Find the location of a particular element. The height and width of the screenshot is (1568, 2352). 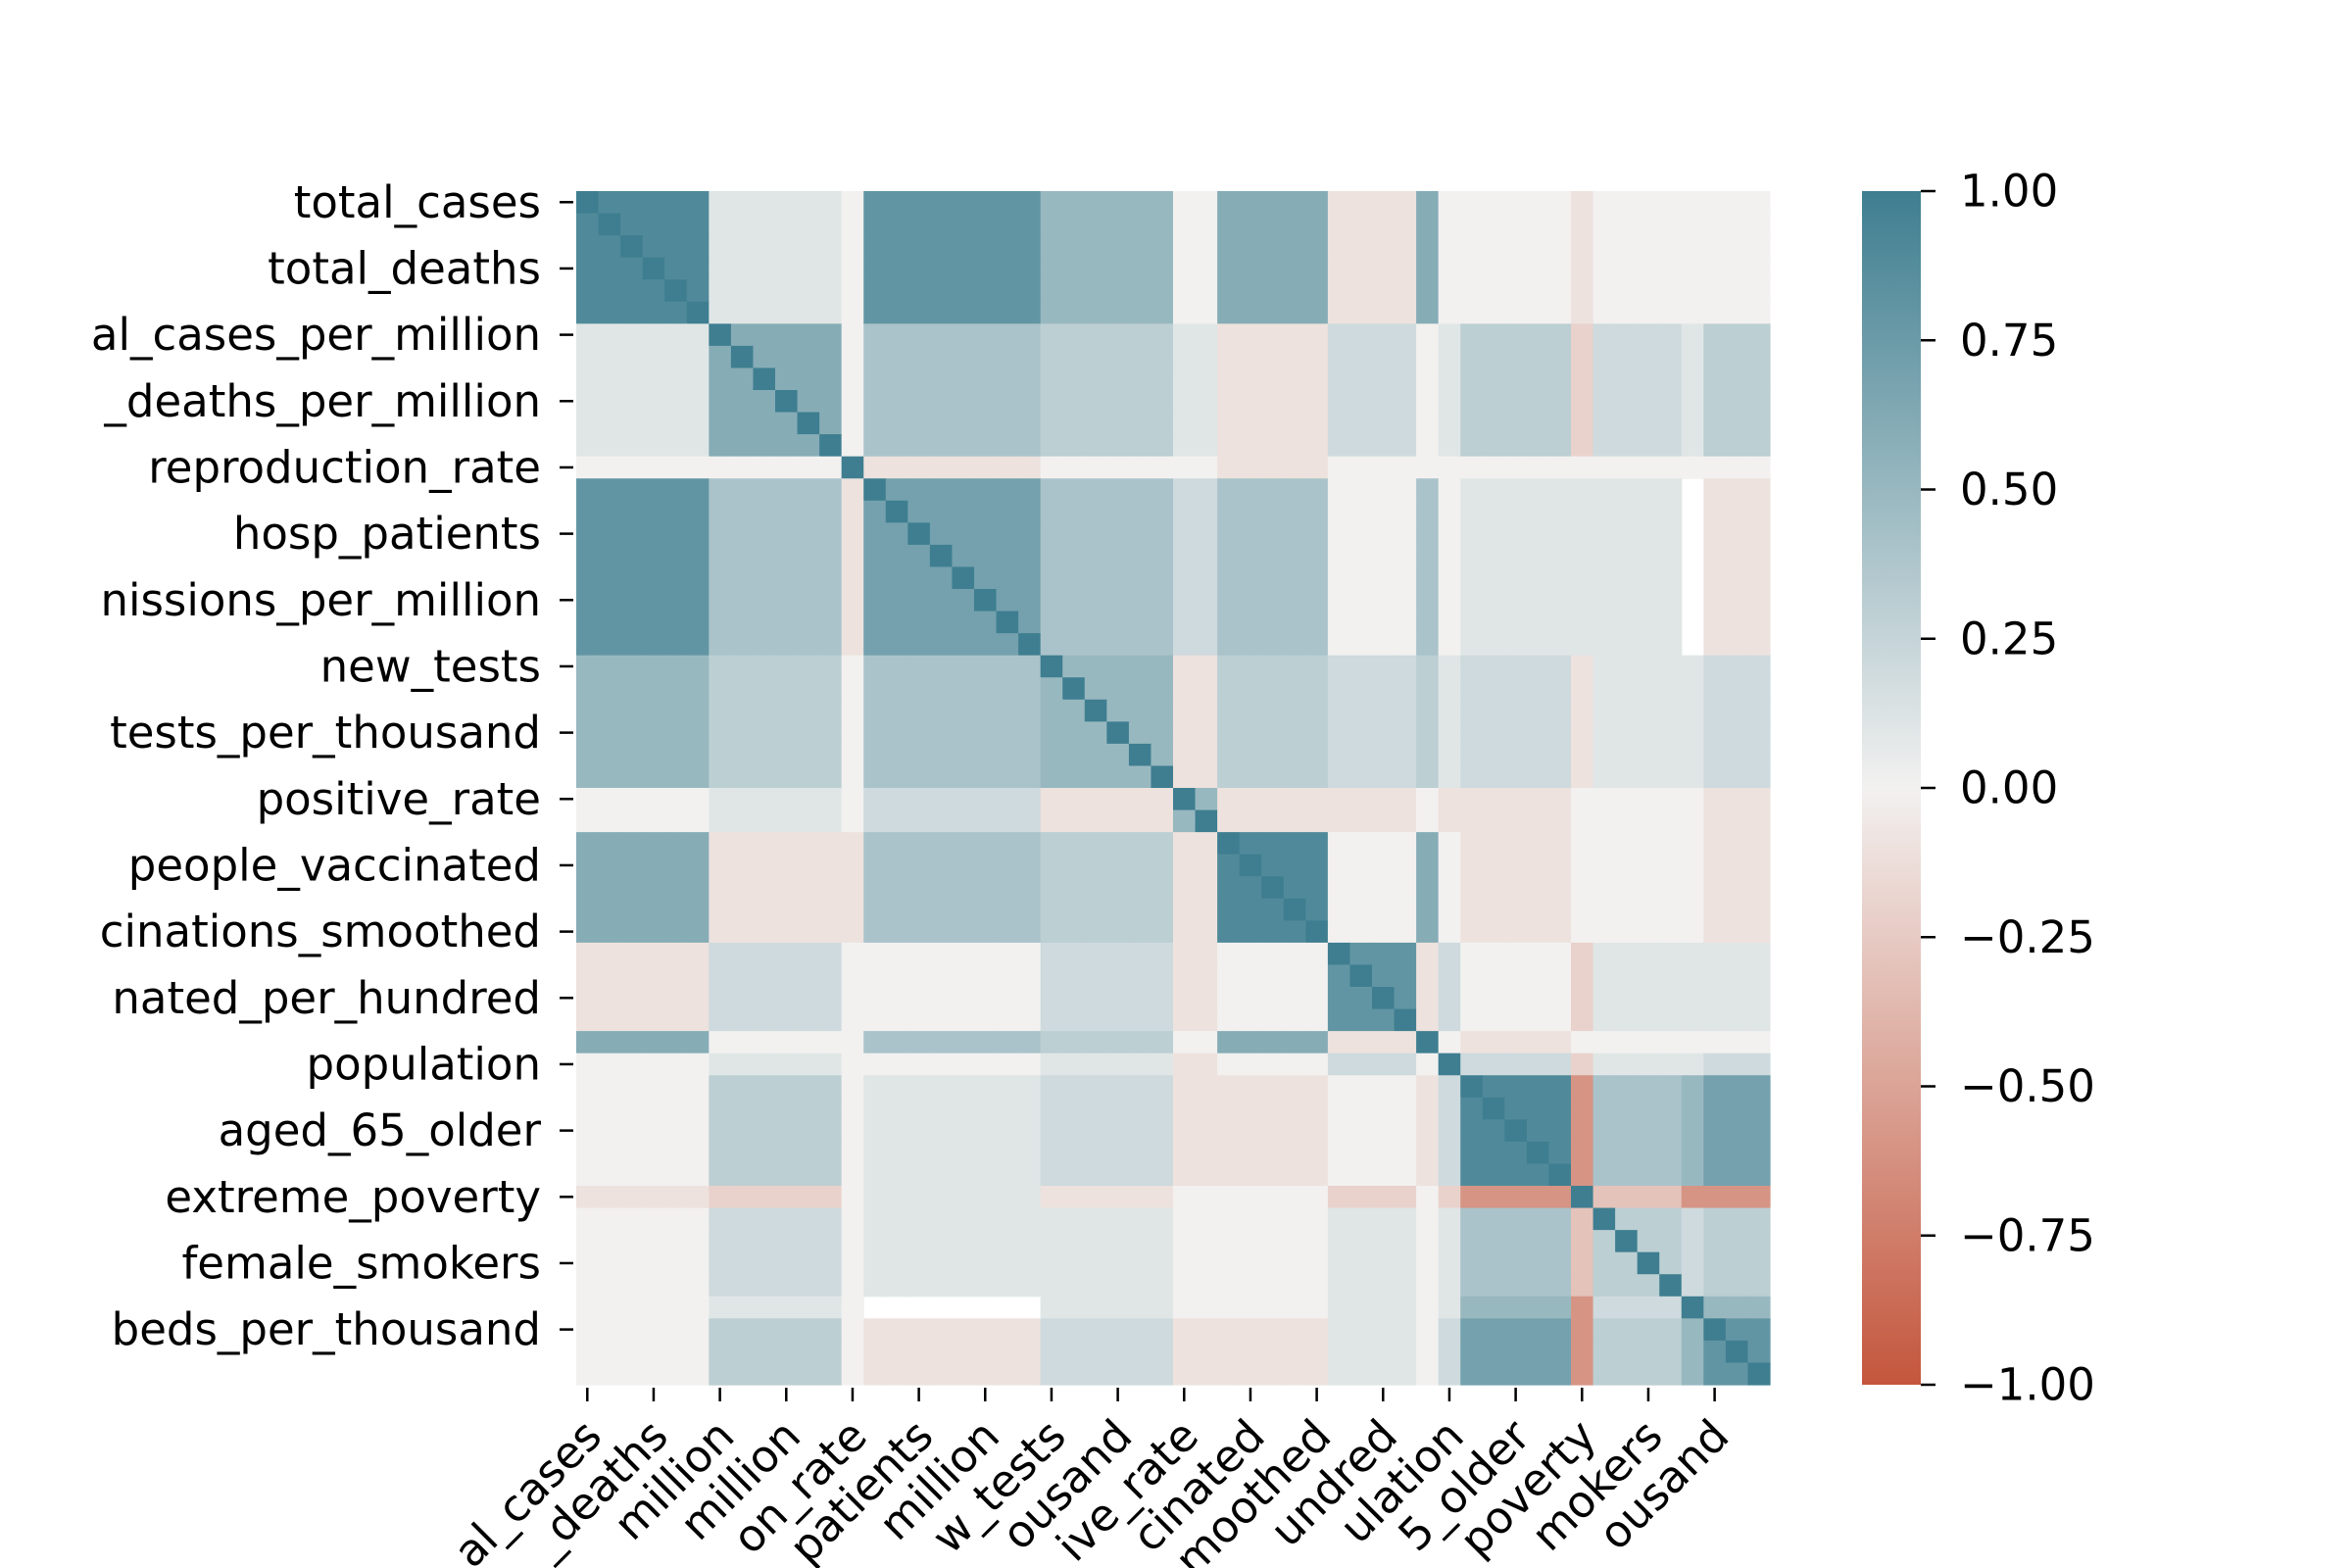

colorbar-tick-label: 0.25 is located at coordinates (2009, 638).